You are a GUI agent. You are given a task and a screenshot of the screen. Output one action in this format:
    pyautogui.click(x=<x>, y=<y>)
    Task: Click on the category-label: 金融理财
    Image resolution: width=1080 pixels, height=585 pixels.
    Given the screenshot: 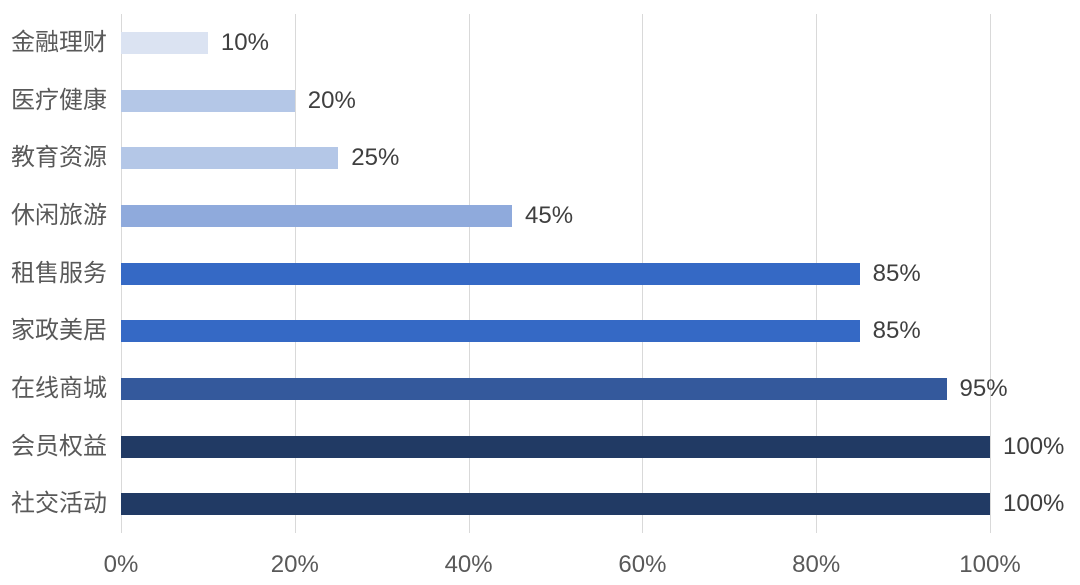 What is the action you would take?
    pyautogui.click(x=59, y=42)
    